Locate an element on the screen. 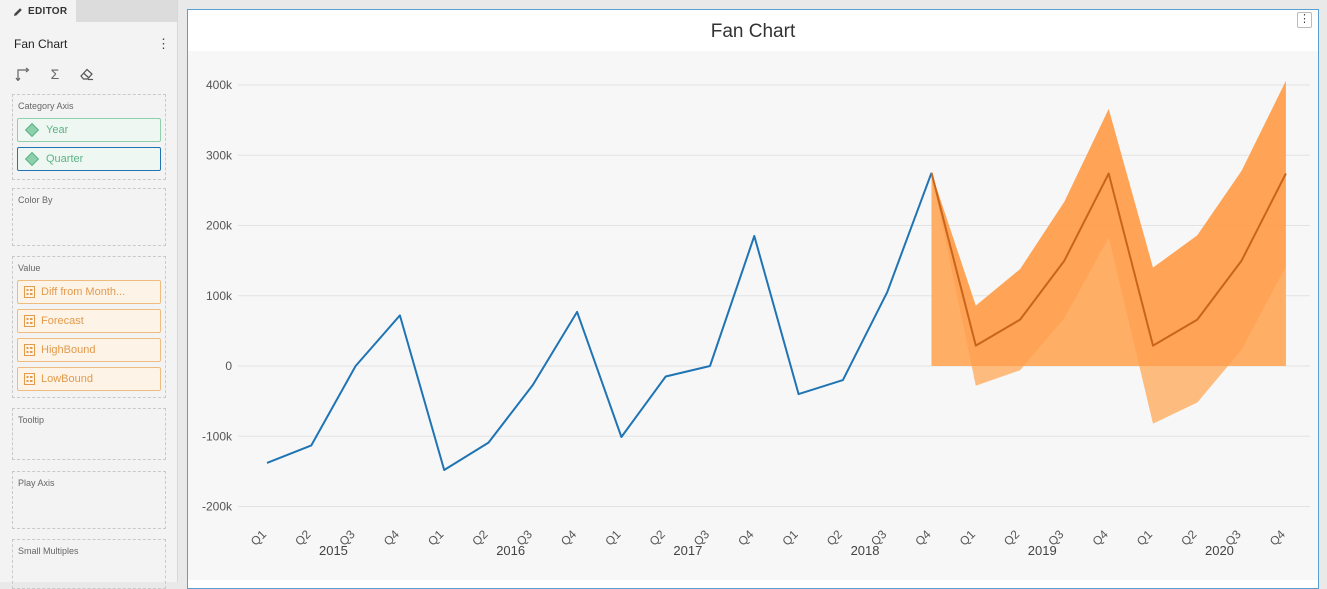  field-pill-year: Year is located at coordinates (89, 130).